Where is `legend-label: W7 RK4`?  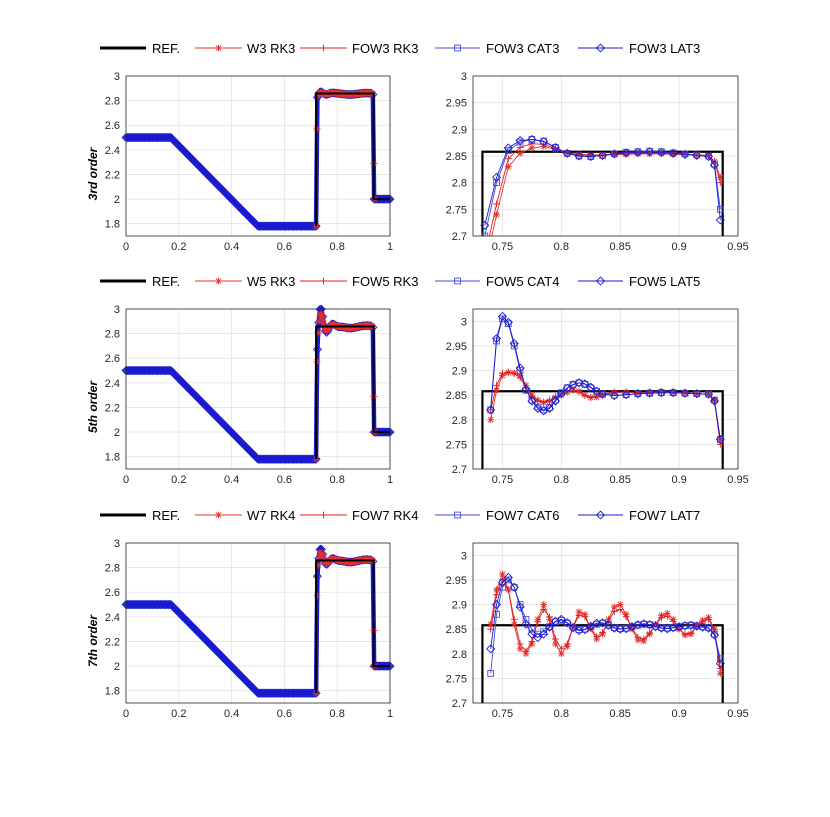
legend-label: W7 RK4 is located at coordinates (271, 515).